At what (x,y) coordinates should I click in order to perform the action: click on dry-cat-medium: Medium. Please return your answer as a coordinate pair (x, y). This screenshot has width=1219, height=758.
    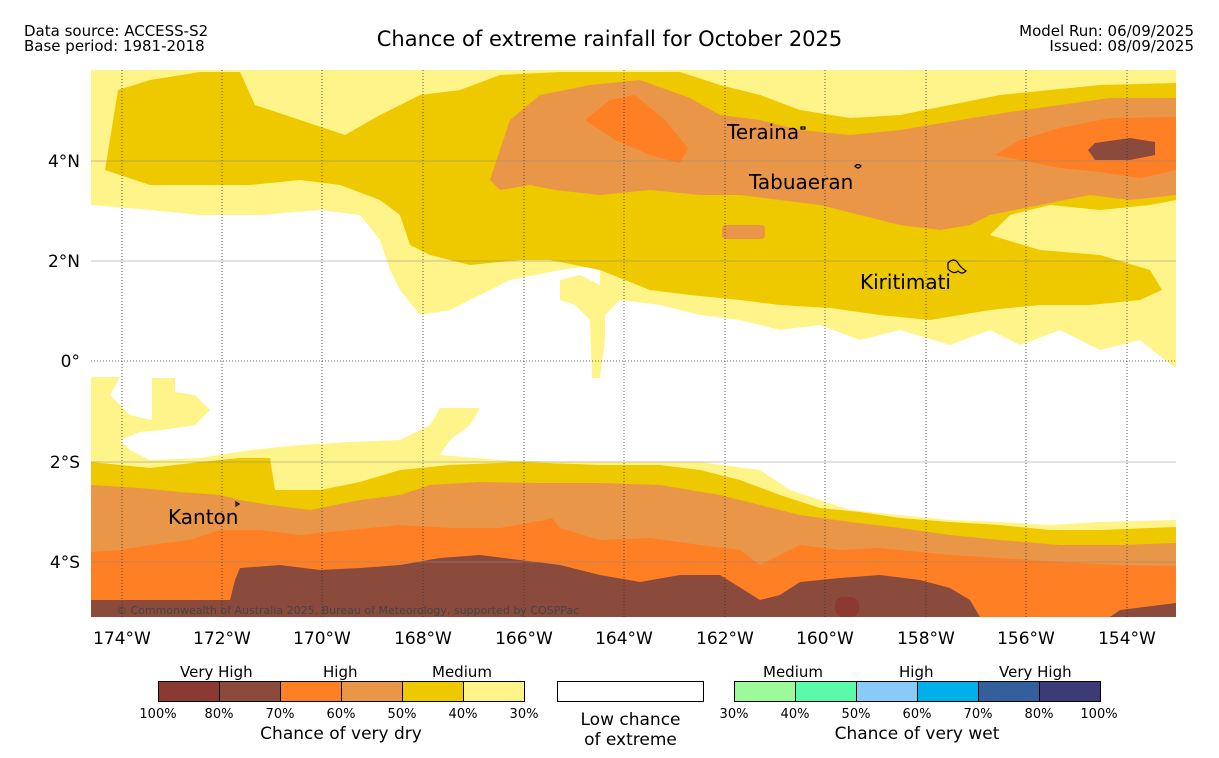
    Looking at the image, I should click on (462, 672).